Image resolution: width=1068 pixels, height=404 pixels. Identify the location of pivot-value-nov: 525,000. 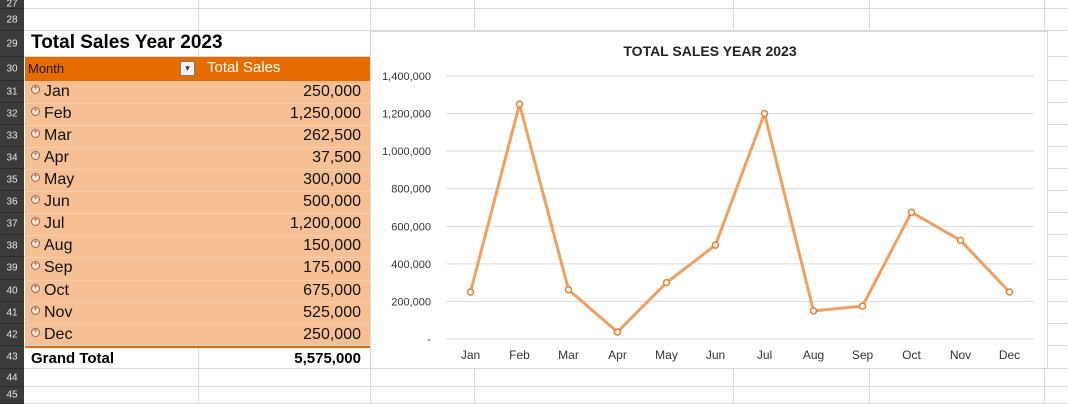
(332, 312).